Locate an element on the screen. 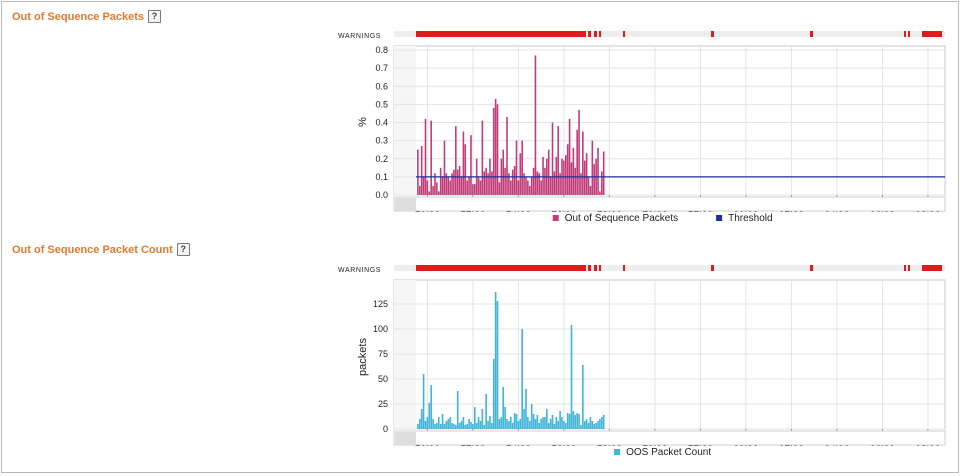 The image size is (962, 476). y-tick-label: 0.4 is located at coordinates (381, 123).